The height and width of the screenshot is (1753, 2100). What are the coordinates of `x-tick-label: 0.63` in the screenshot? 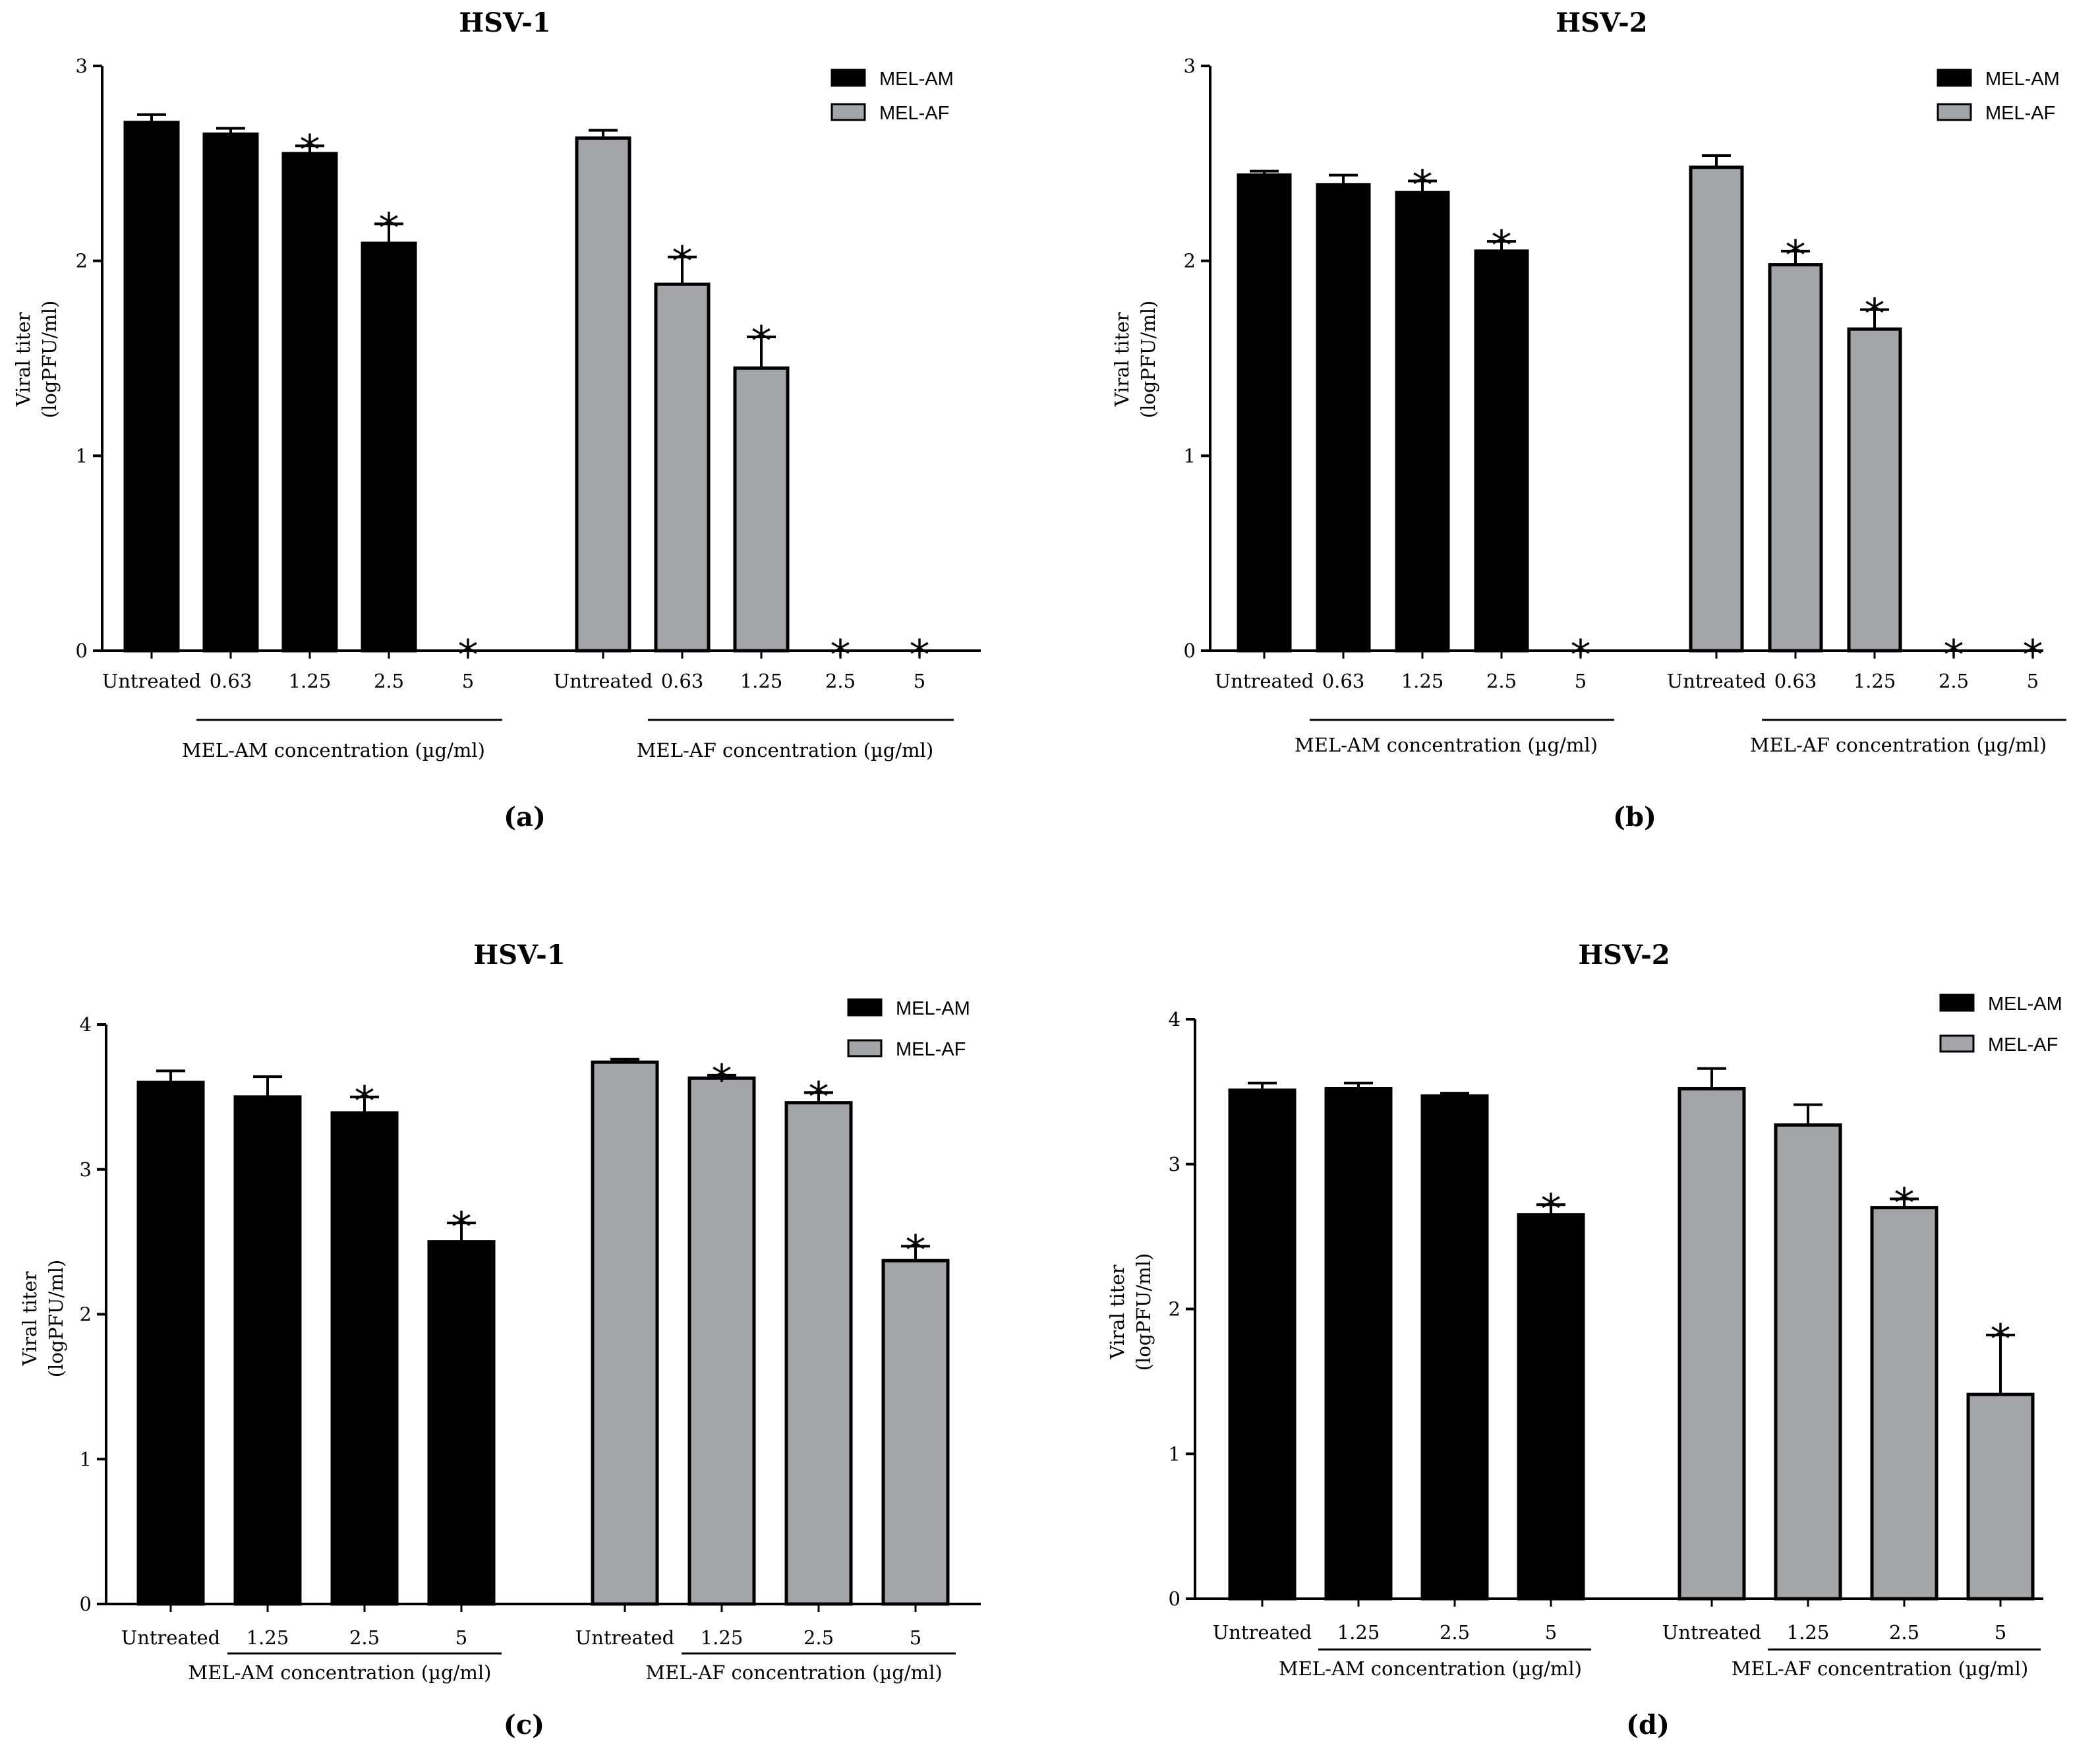 It's located at (682, 681).